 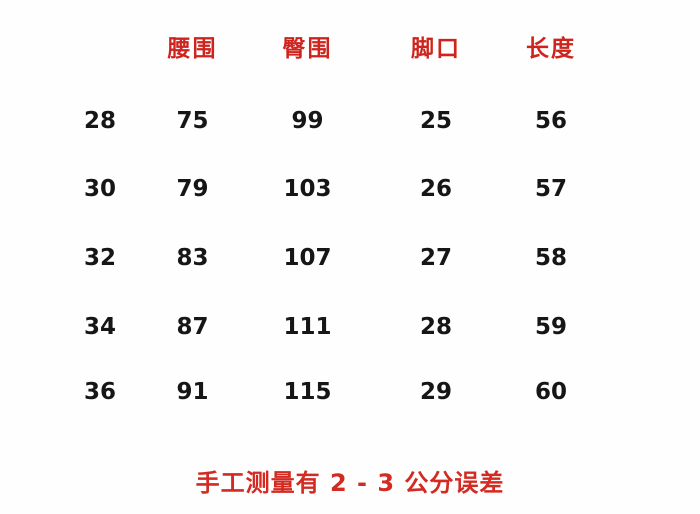 I want to click on table-row: 36 91 115 29 60, so click(x=330, y=392).